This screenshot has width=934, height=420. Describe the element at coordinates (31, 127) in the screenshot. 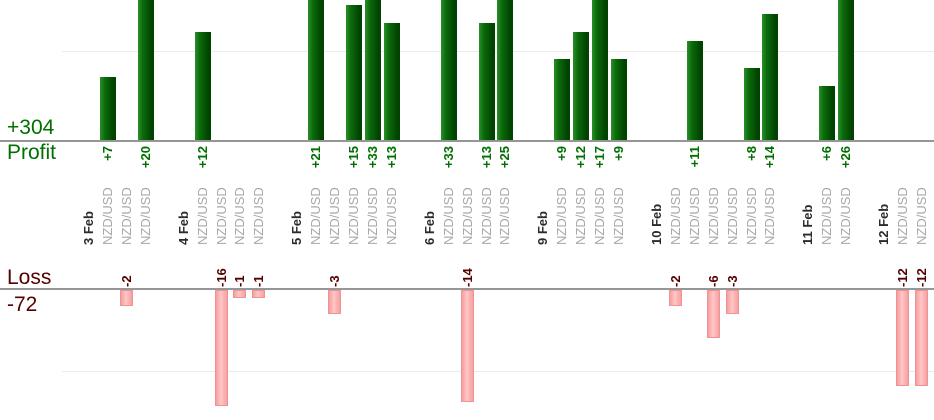

I see `profit-total: +304` at that location.